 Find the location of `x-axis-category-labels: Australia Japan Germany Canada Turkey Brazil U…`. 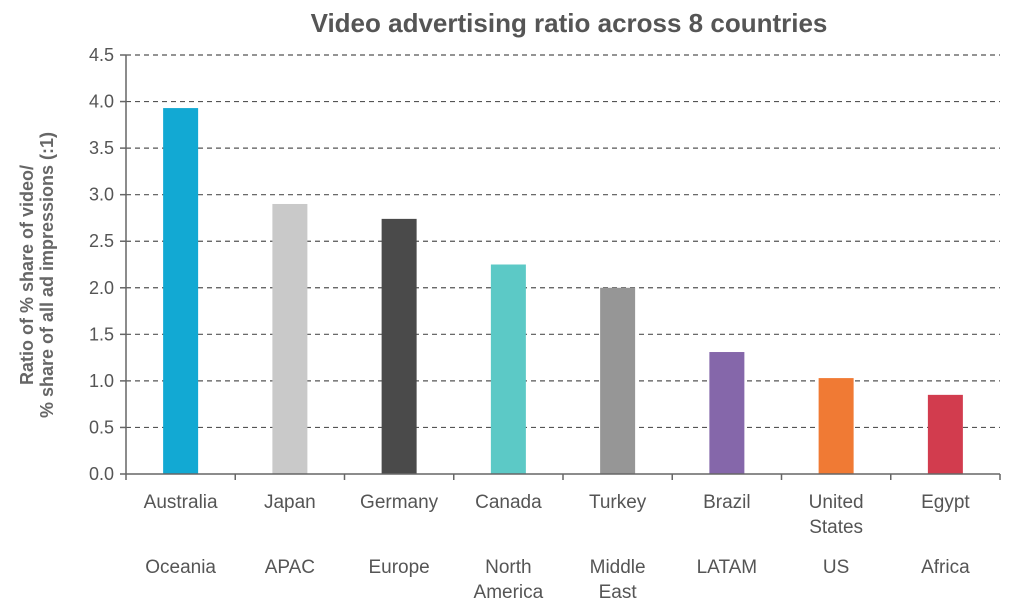

x-axis-category-labels: Australia Japan Germany Canada Turkey Brazil U… is located at coordinates (557, 515).